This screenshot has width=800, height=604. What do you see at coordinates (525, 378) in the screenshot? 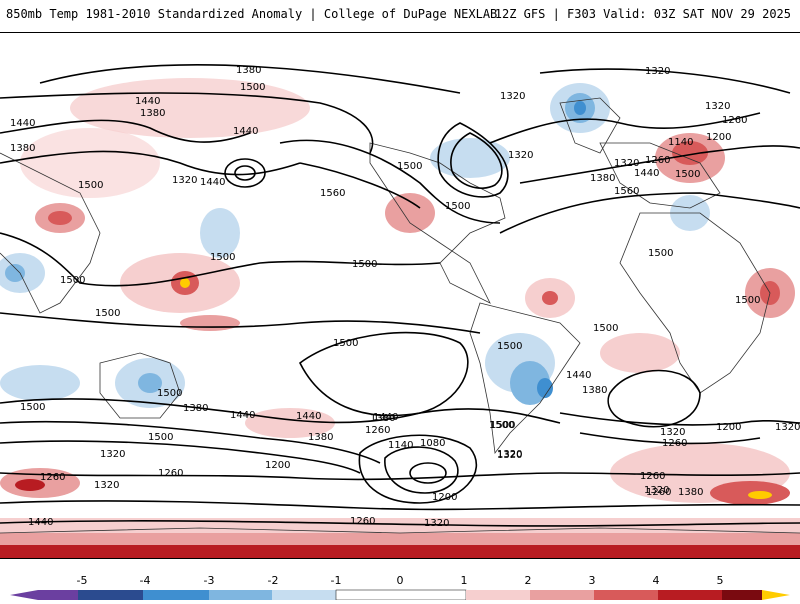
I see `south-america-coast` at bounding box center [525, 378].